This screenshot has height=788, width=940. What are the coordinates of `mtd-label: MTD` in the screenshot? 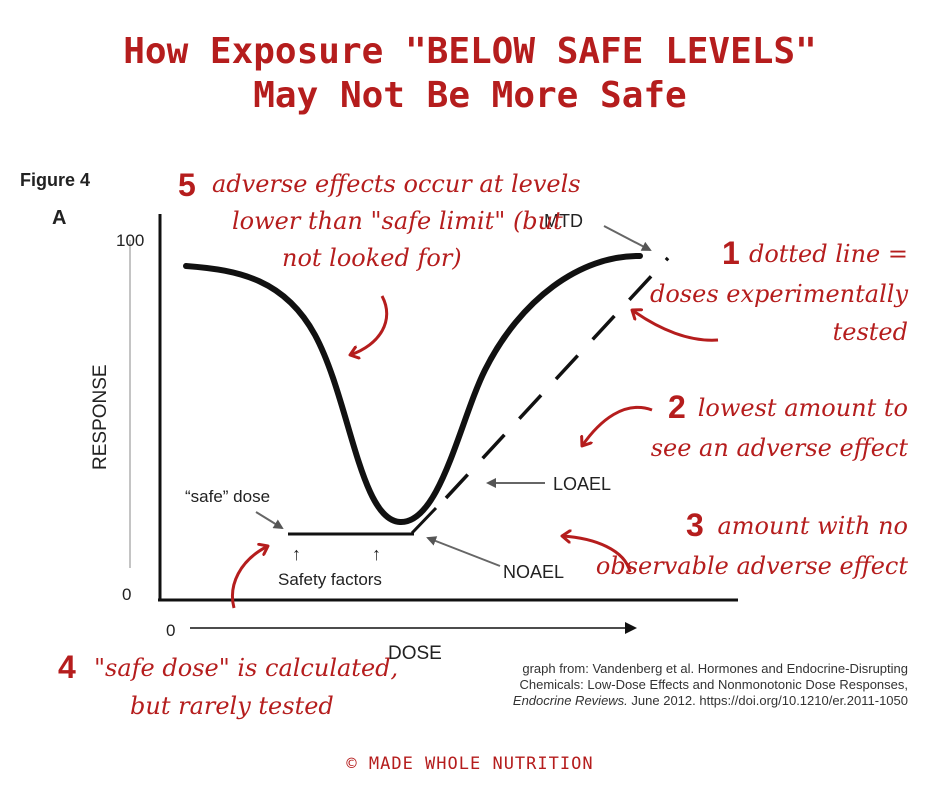 It's located at (563, 221).